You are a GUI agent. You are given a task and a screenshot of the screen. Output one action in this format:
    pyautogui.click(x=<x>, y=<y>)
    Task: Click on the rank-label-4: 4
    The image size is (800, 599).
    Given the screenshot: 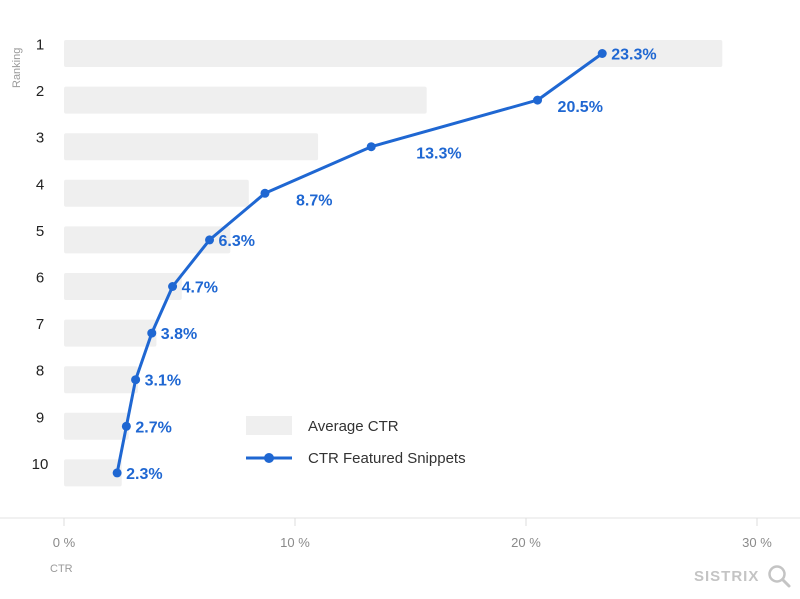 What is the action you would take?
    pyautogui.click(x=40, y=184)
    